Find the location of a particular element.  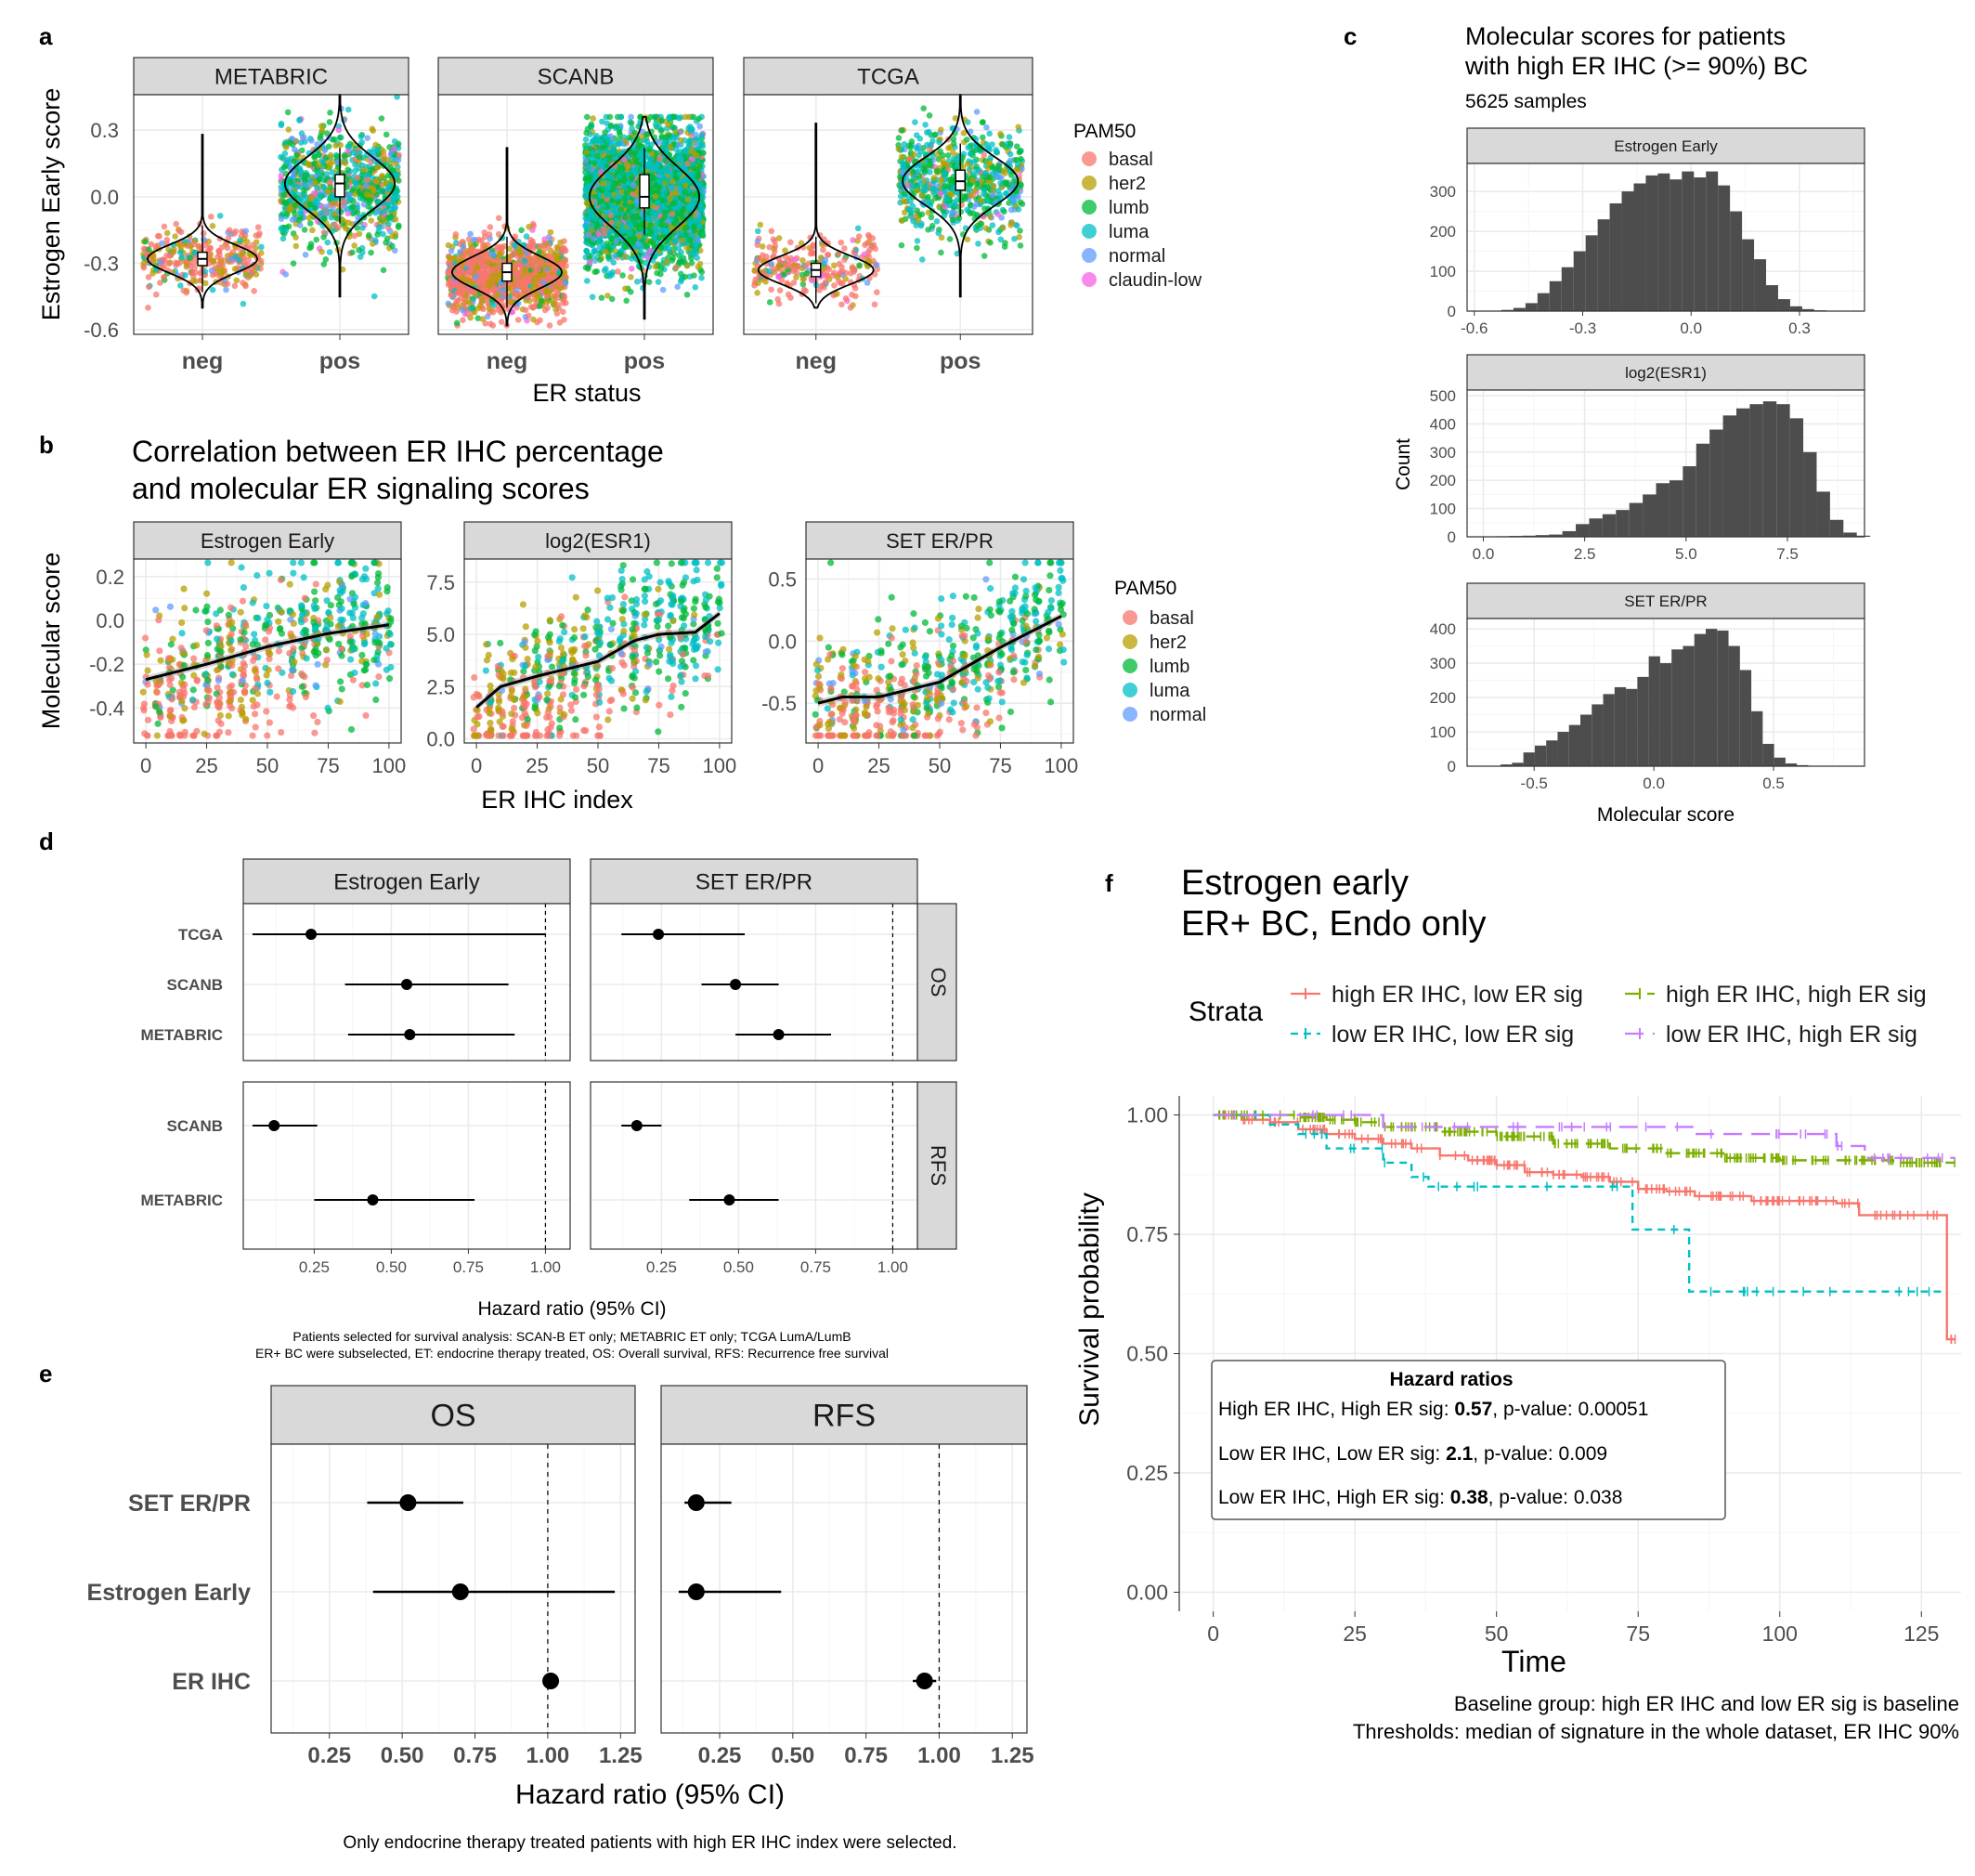

panel-letter-a: a is located at coordinates (46, 36).